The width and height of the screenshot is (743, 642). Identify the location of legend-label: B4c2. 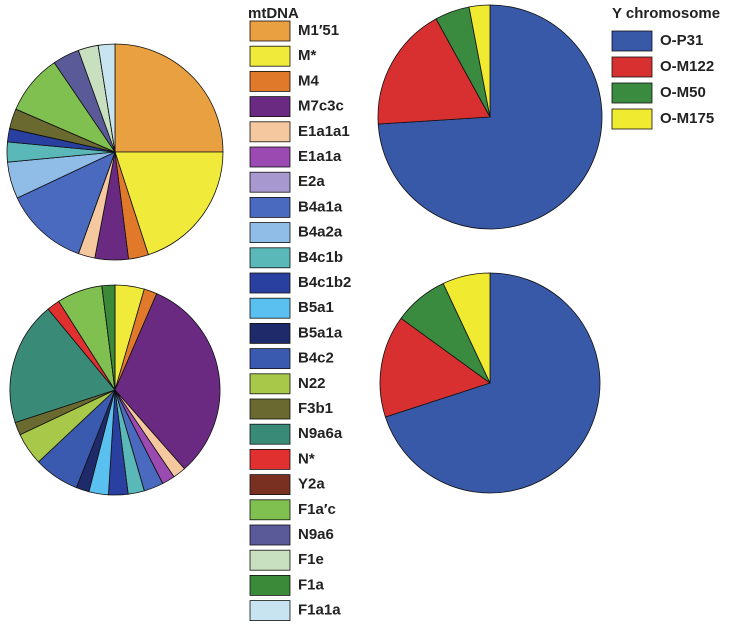
(316, 358).